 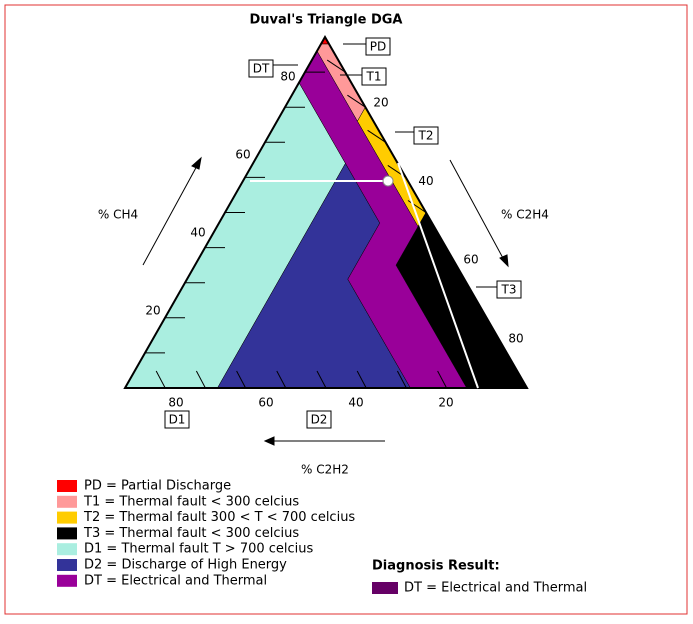 I want to click on axis-label: % C2H4, so click(x=525, y=215).